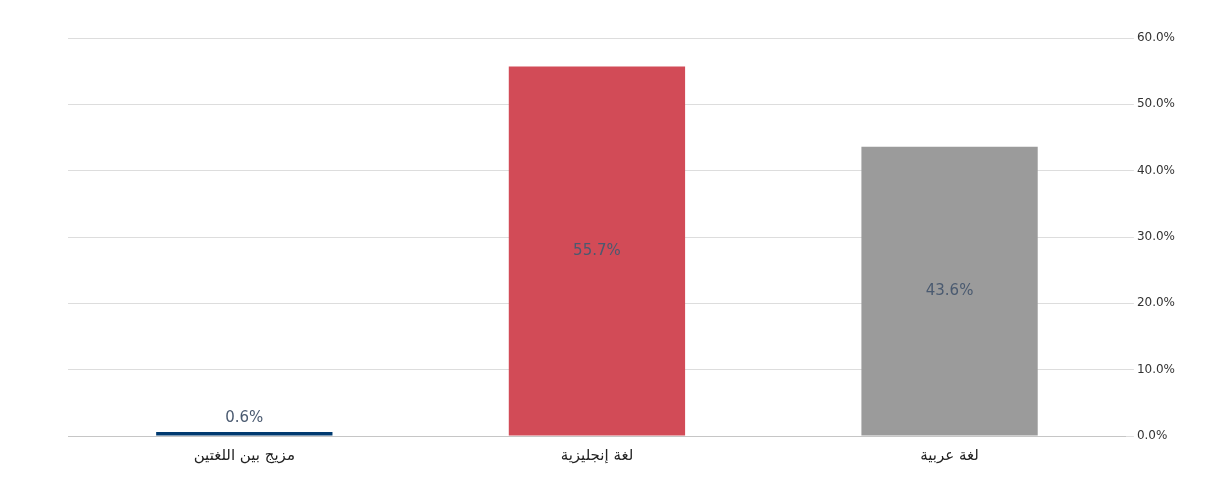  I want to click on y-tick-label: 10.0%, so click(1155, 368).